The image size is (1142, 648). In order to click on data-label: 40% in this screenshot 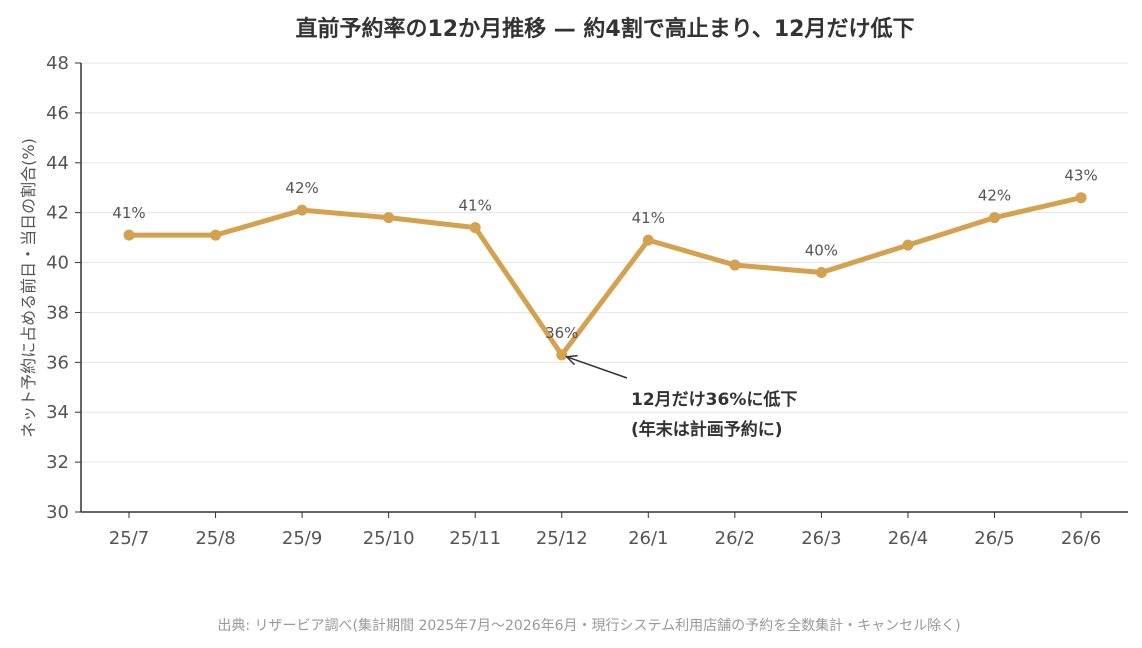, I will do `click(821, 251)`.